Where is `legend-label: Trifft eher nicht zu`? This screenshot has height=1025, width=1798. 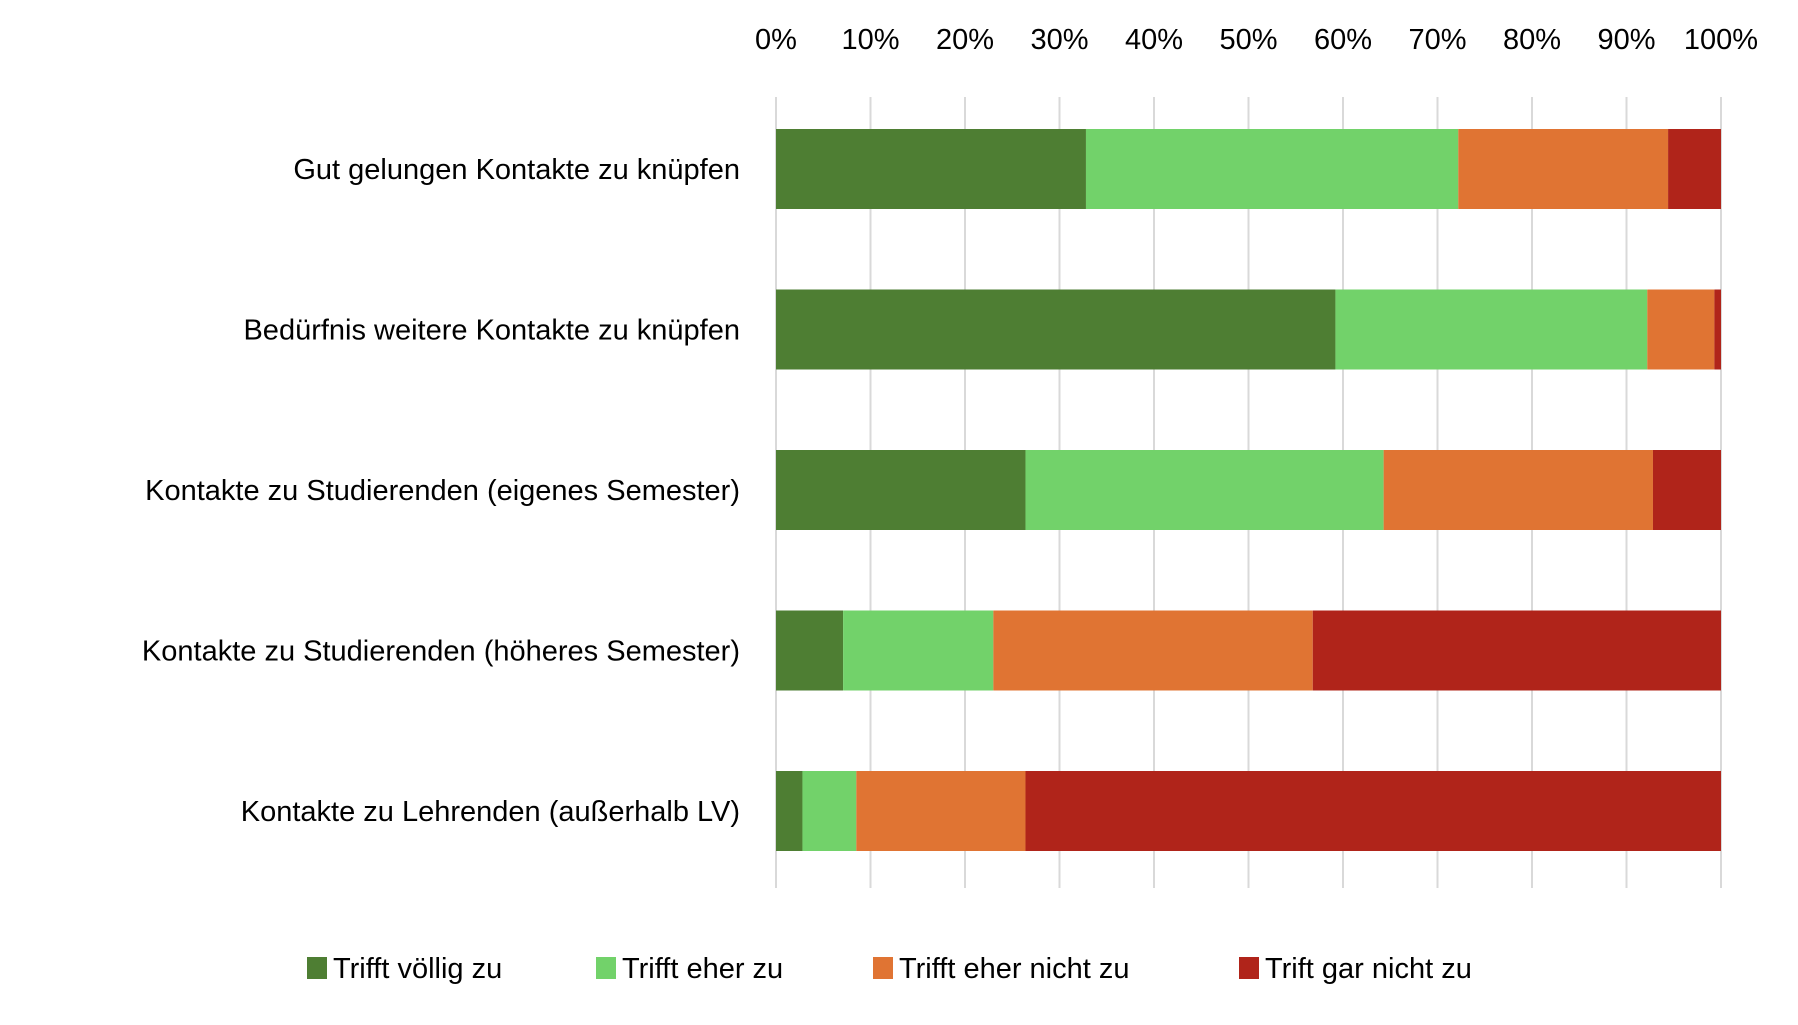 legend-label: Trifft eher nicht zu is located at coordinates (1014, 969).